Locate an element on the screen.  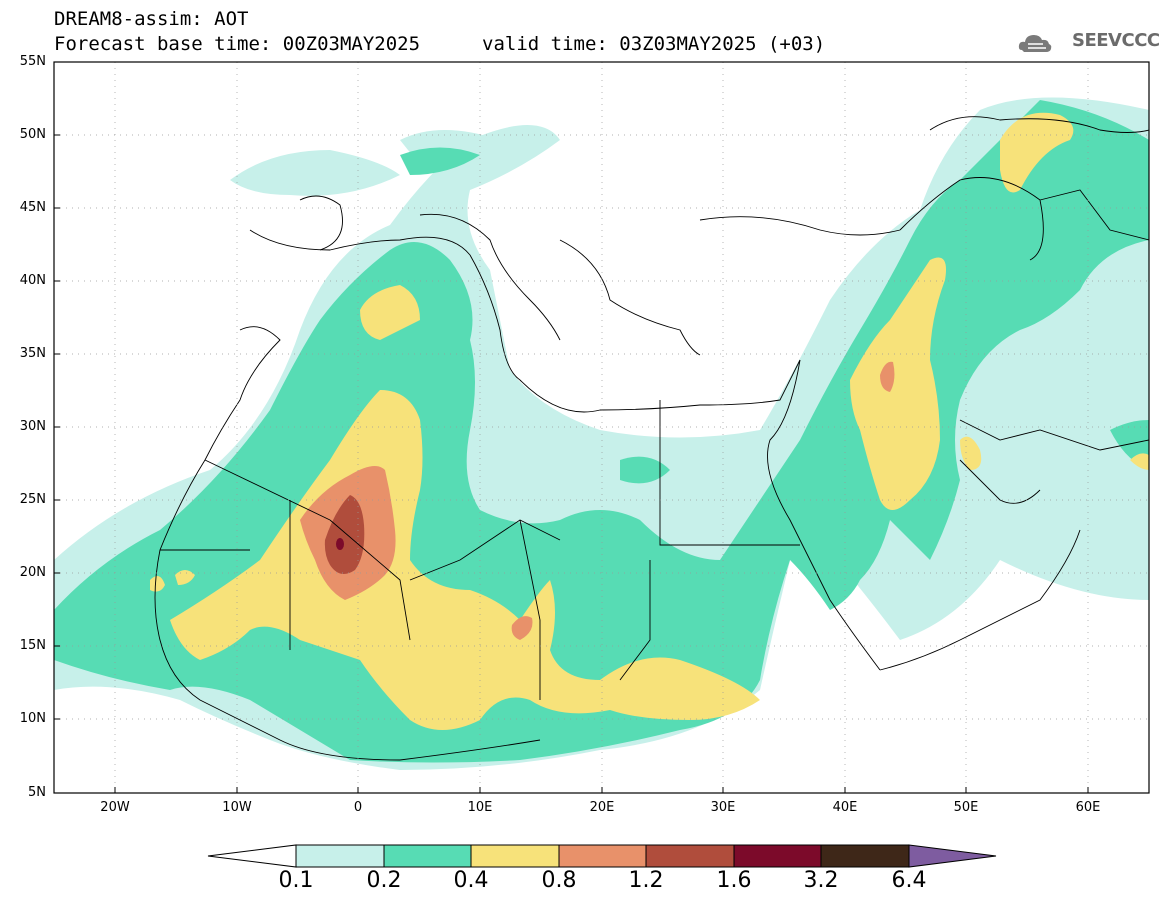
cloud-logo-icon is located at coordinates (1035, 43).